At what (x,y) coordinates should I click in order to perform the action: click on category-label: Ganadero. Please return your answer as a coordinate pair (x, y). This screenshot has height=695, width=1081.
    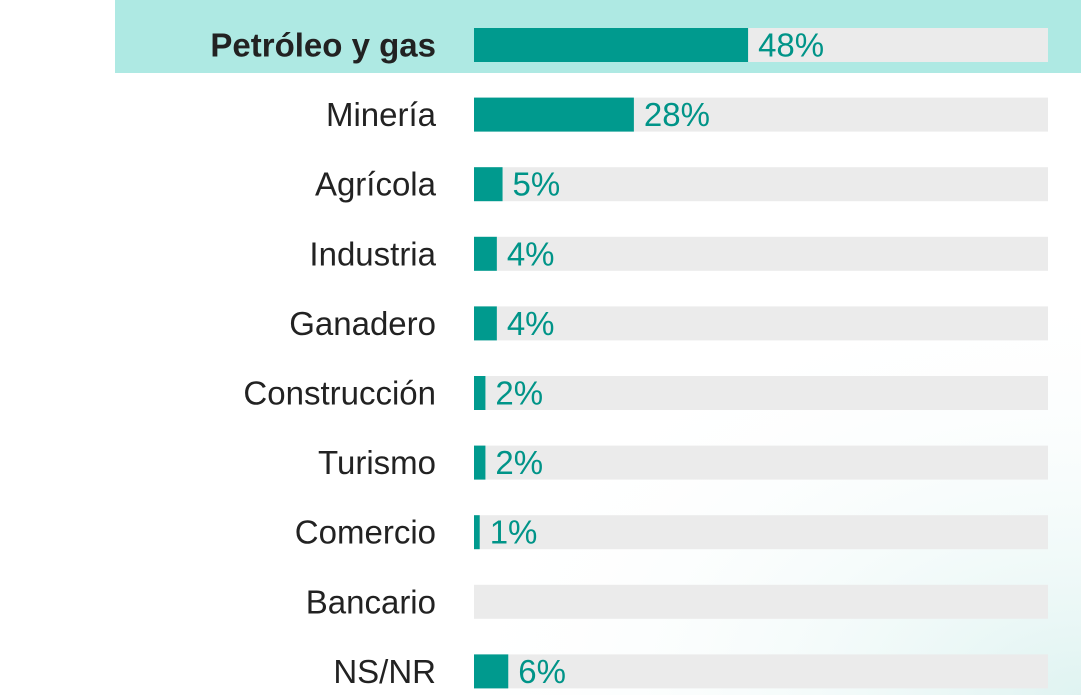
    Looking at the image, I should click on (362, 323).